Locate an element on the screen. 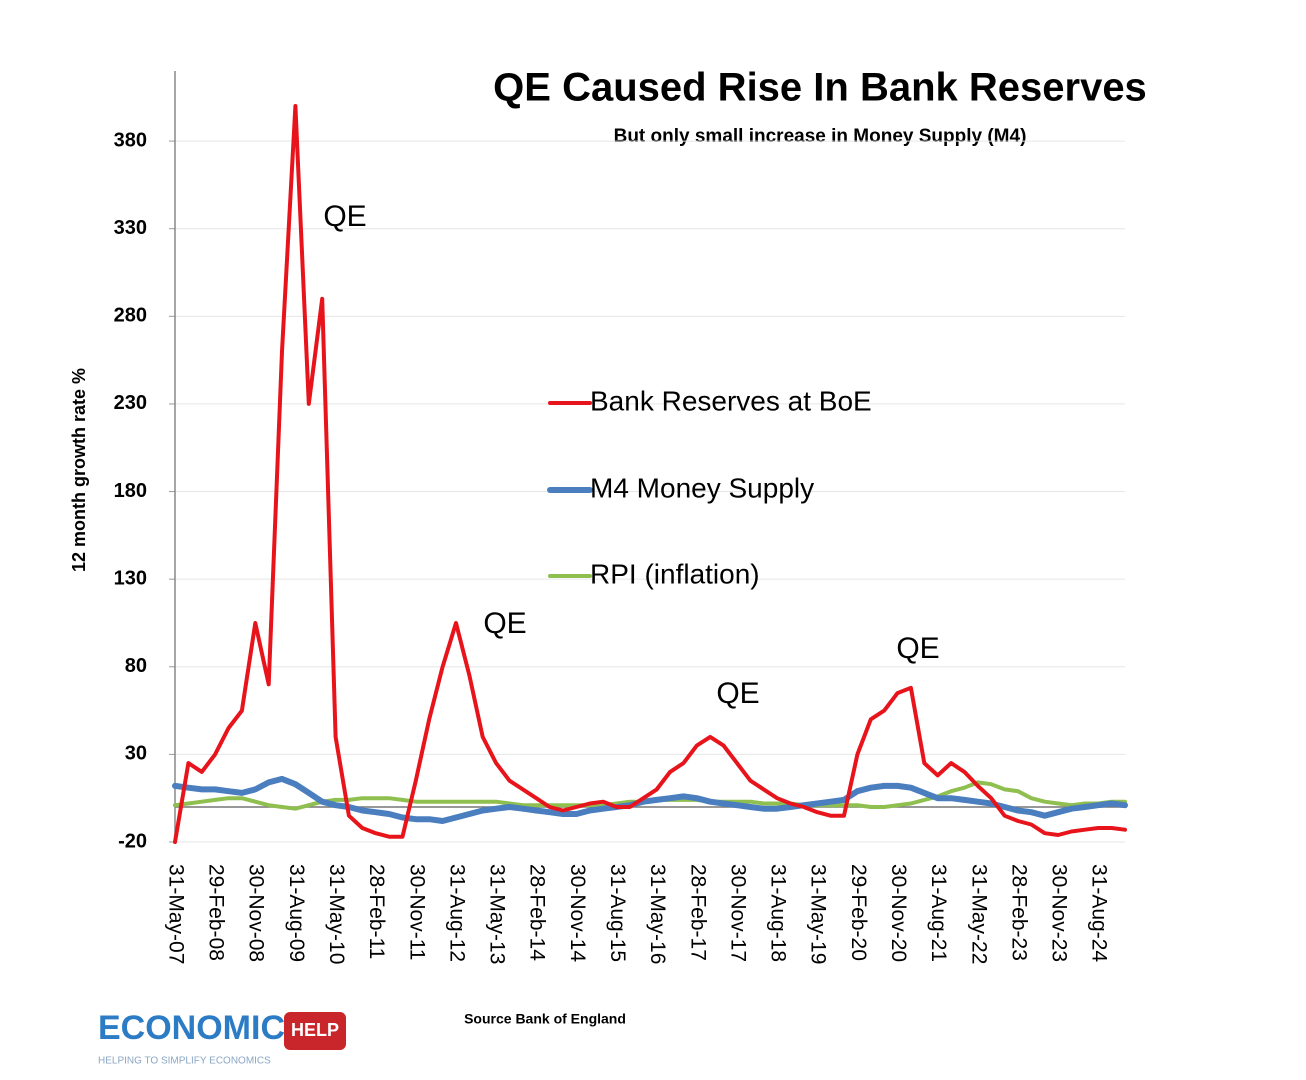 The width and height of the screenshot is (1306, 1080). y-tick-label: 30 is located at coordinates (136, 754).